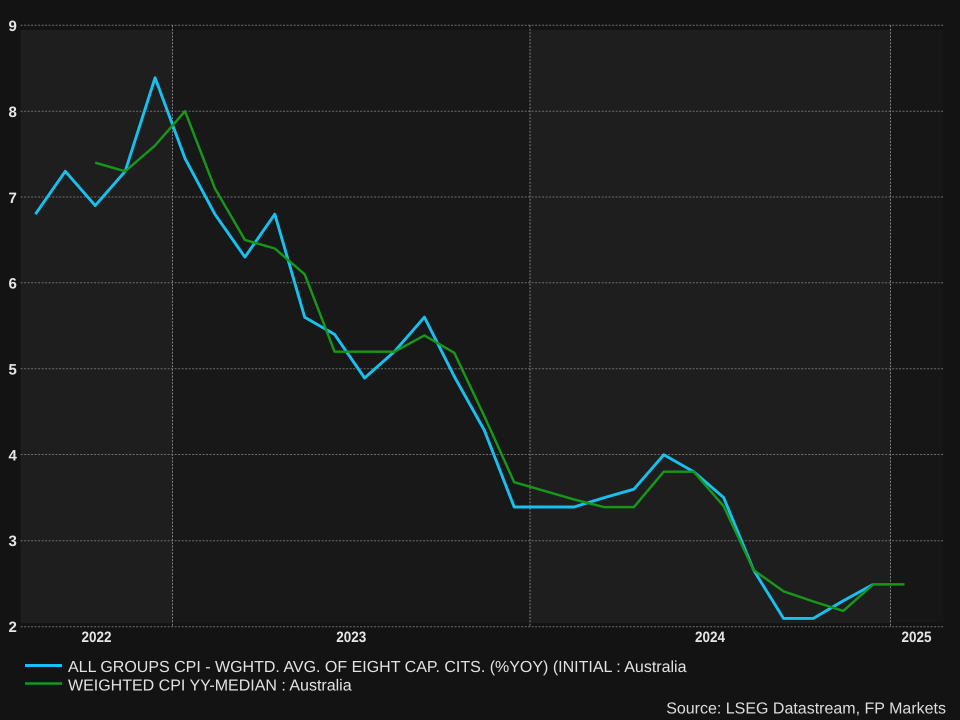  I want to click on svg-text:Source: LSEG Datastream, FP Ma: Source: LSEG Datastream, FP Markets, so click(806, 709).